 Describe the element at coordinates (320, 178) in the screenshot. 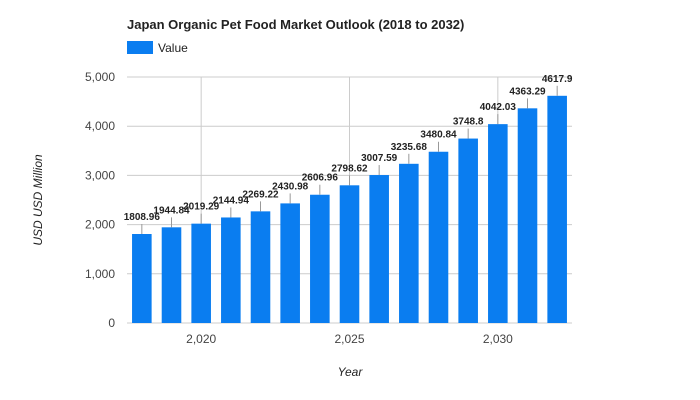

I see `data-label: 2606.96` at that location.